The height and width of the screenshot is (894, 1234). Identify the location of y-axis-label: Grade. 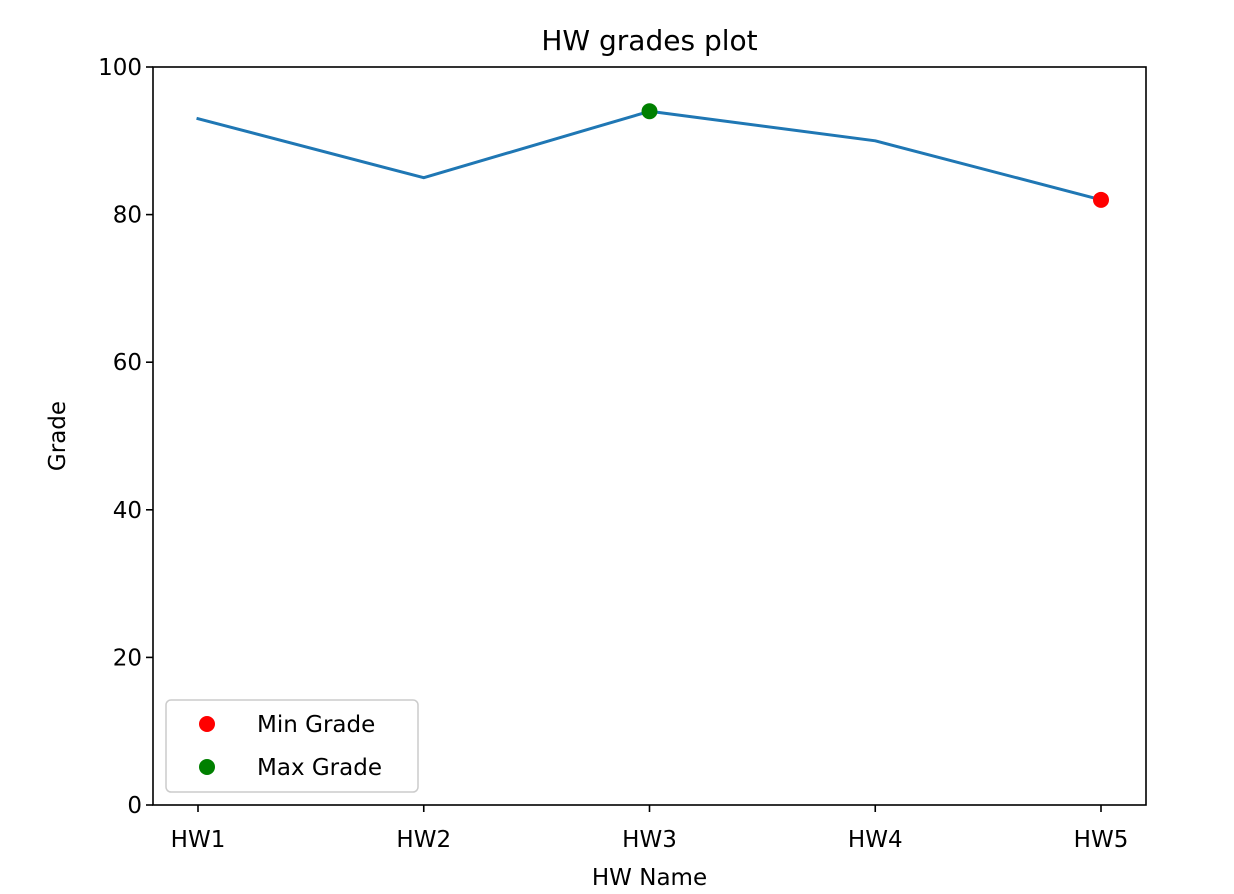
(58, 436).